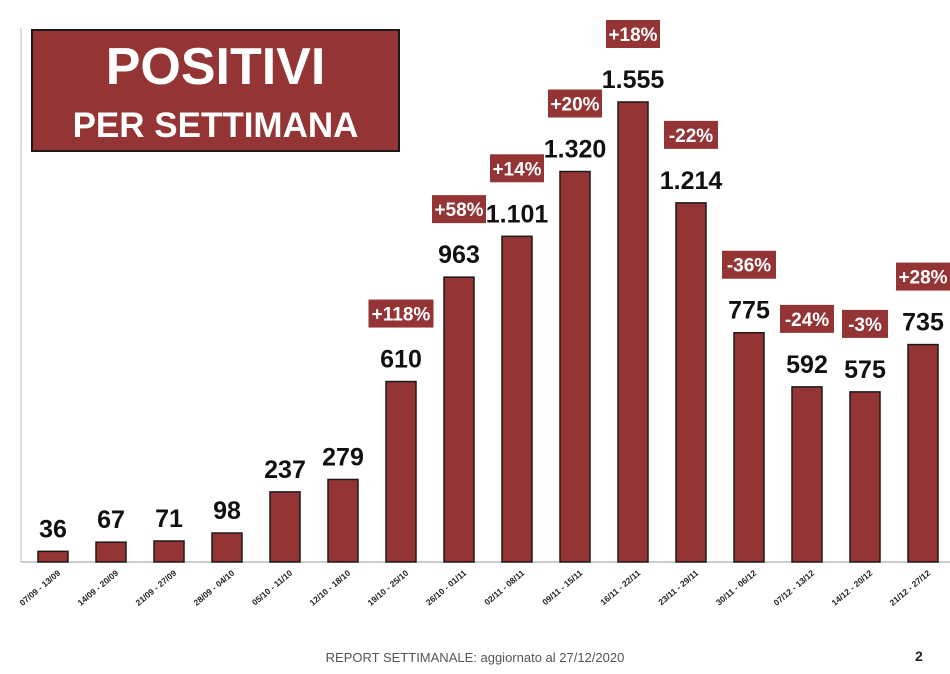  Describe the element at coordinates (446, 588) in the screenshot. I see `x-tick-label: 26/10 - 01/11` at that location.